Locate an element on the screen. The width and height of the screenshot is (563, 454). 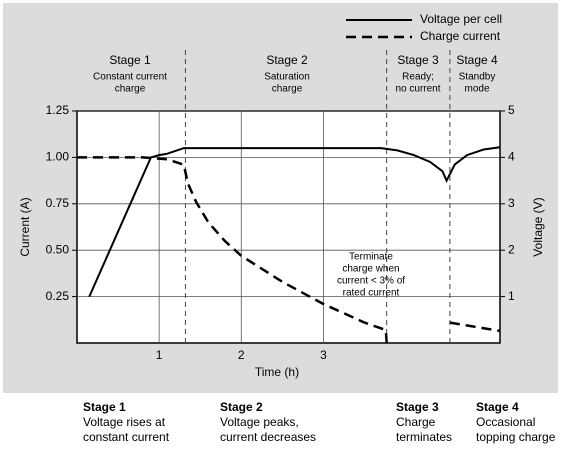
caption-line: Voltage rises at is located at coordinates (124, 422).